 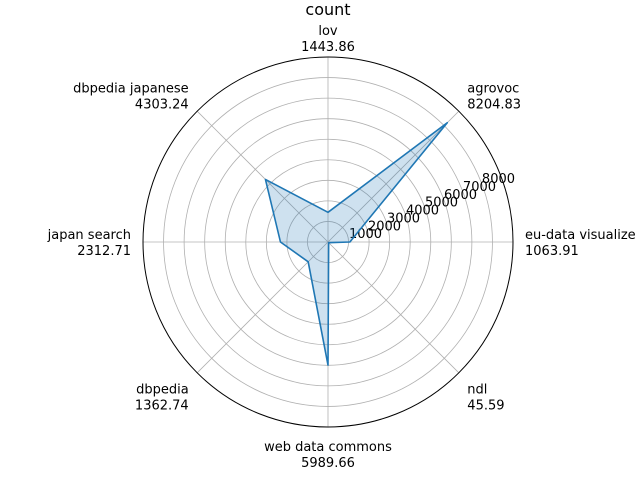 What do you see at coordinates (493, 89) in the screenshot?
I see `category-label-agrovoc: agrovoc` at bounding box center [493, 89].